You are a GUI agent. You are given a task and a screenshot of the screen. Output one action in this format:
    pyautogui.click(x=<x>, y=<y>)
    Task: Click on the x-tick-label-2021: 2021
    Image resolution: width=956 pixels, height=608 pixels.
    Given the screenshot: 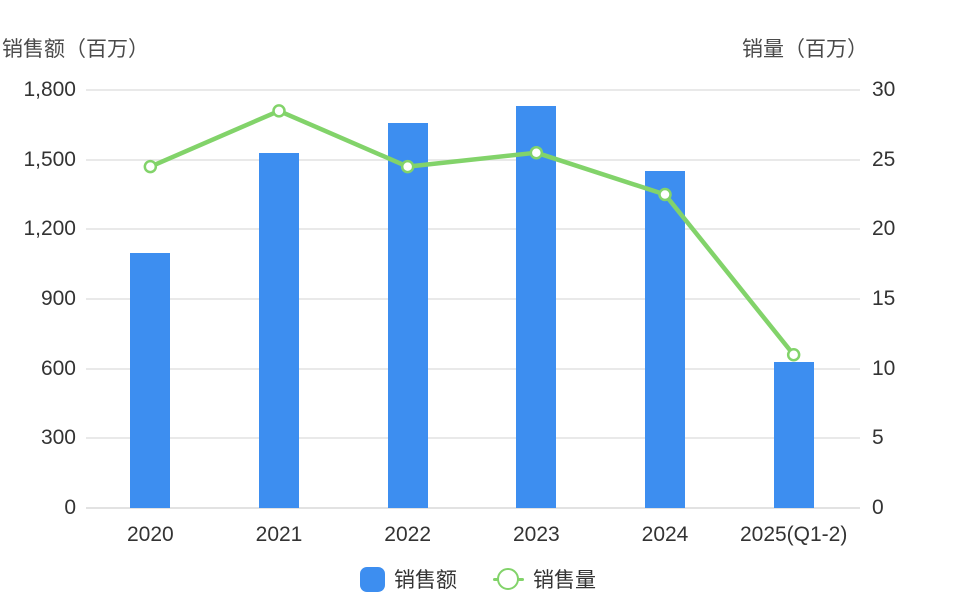 What is the action you would take?
    pyautogui.click(x=279, y=534)
    